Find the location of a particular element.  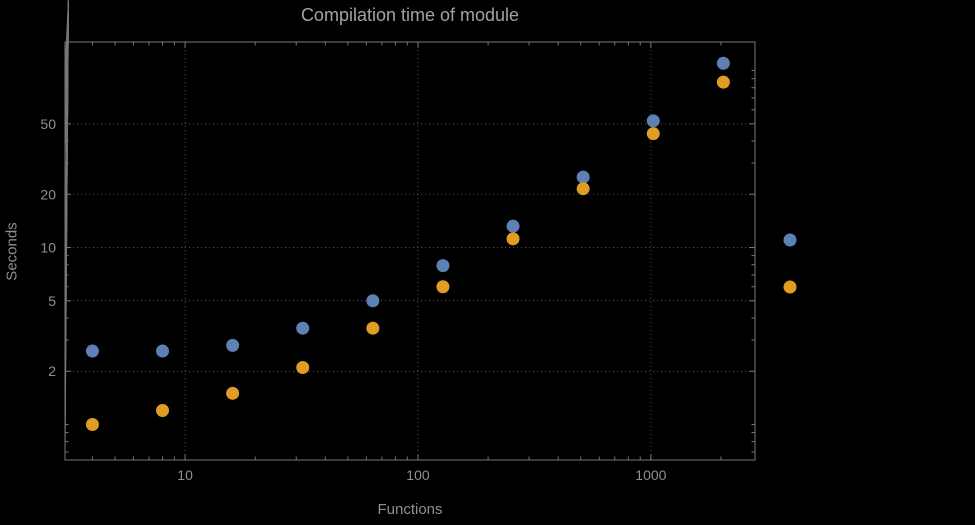

x-tick-label: 10 is located at coordinates (185, 475).